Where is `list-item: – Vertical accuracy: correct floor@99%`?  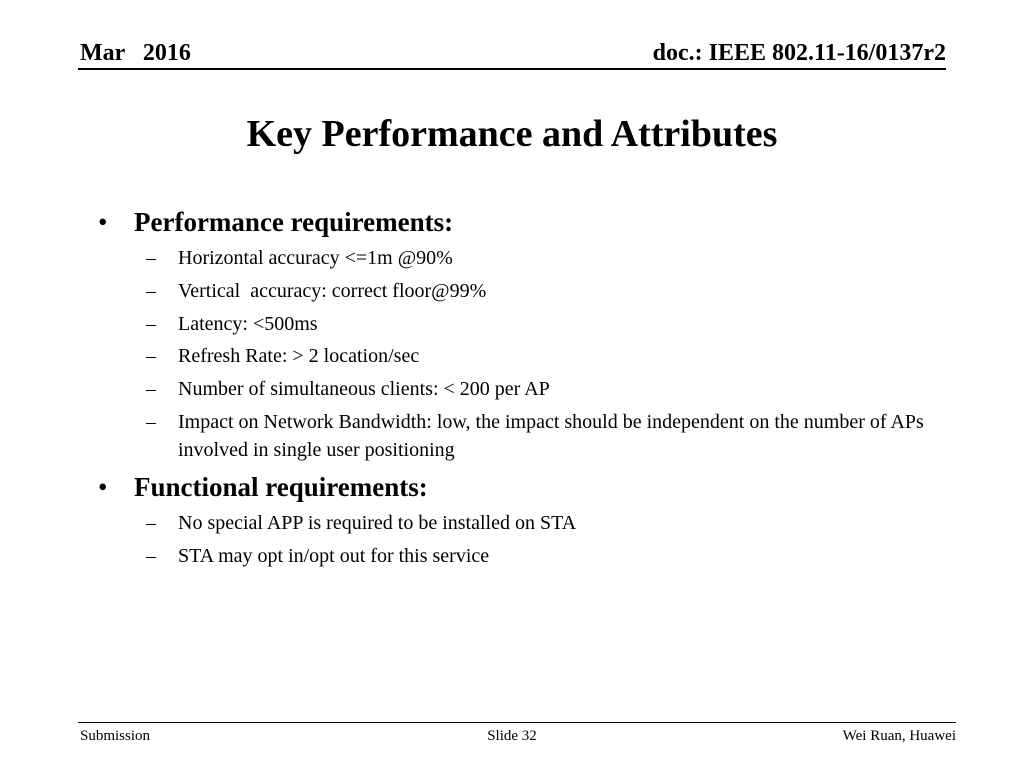
list-item: – Vertical accuracy: correct floor@99% is located at coordinates (571, 291).